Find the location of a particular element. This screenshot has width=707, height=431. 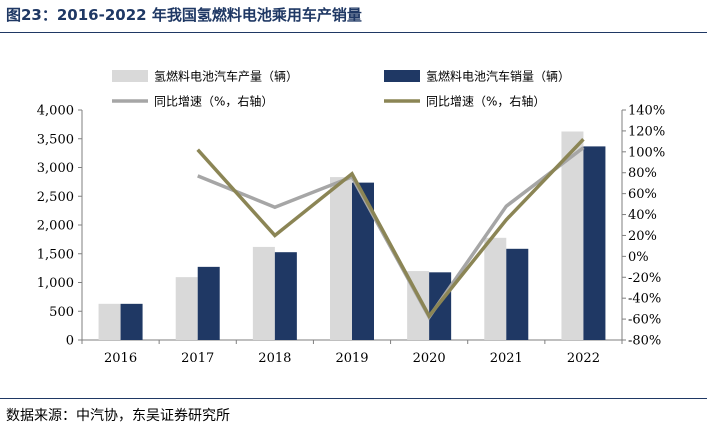

right-axis-tick-label: 100% is located at coordinates (646, 152).